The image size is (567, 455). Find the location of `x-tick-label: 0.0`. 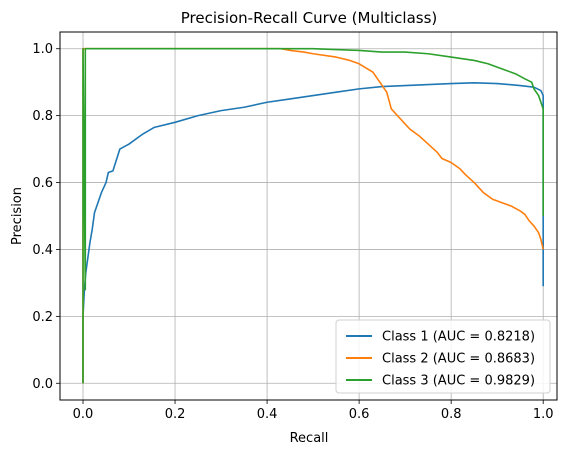

x-tick-label: 0.0 is located at coordinates (83, 414).